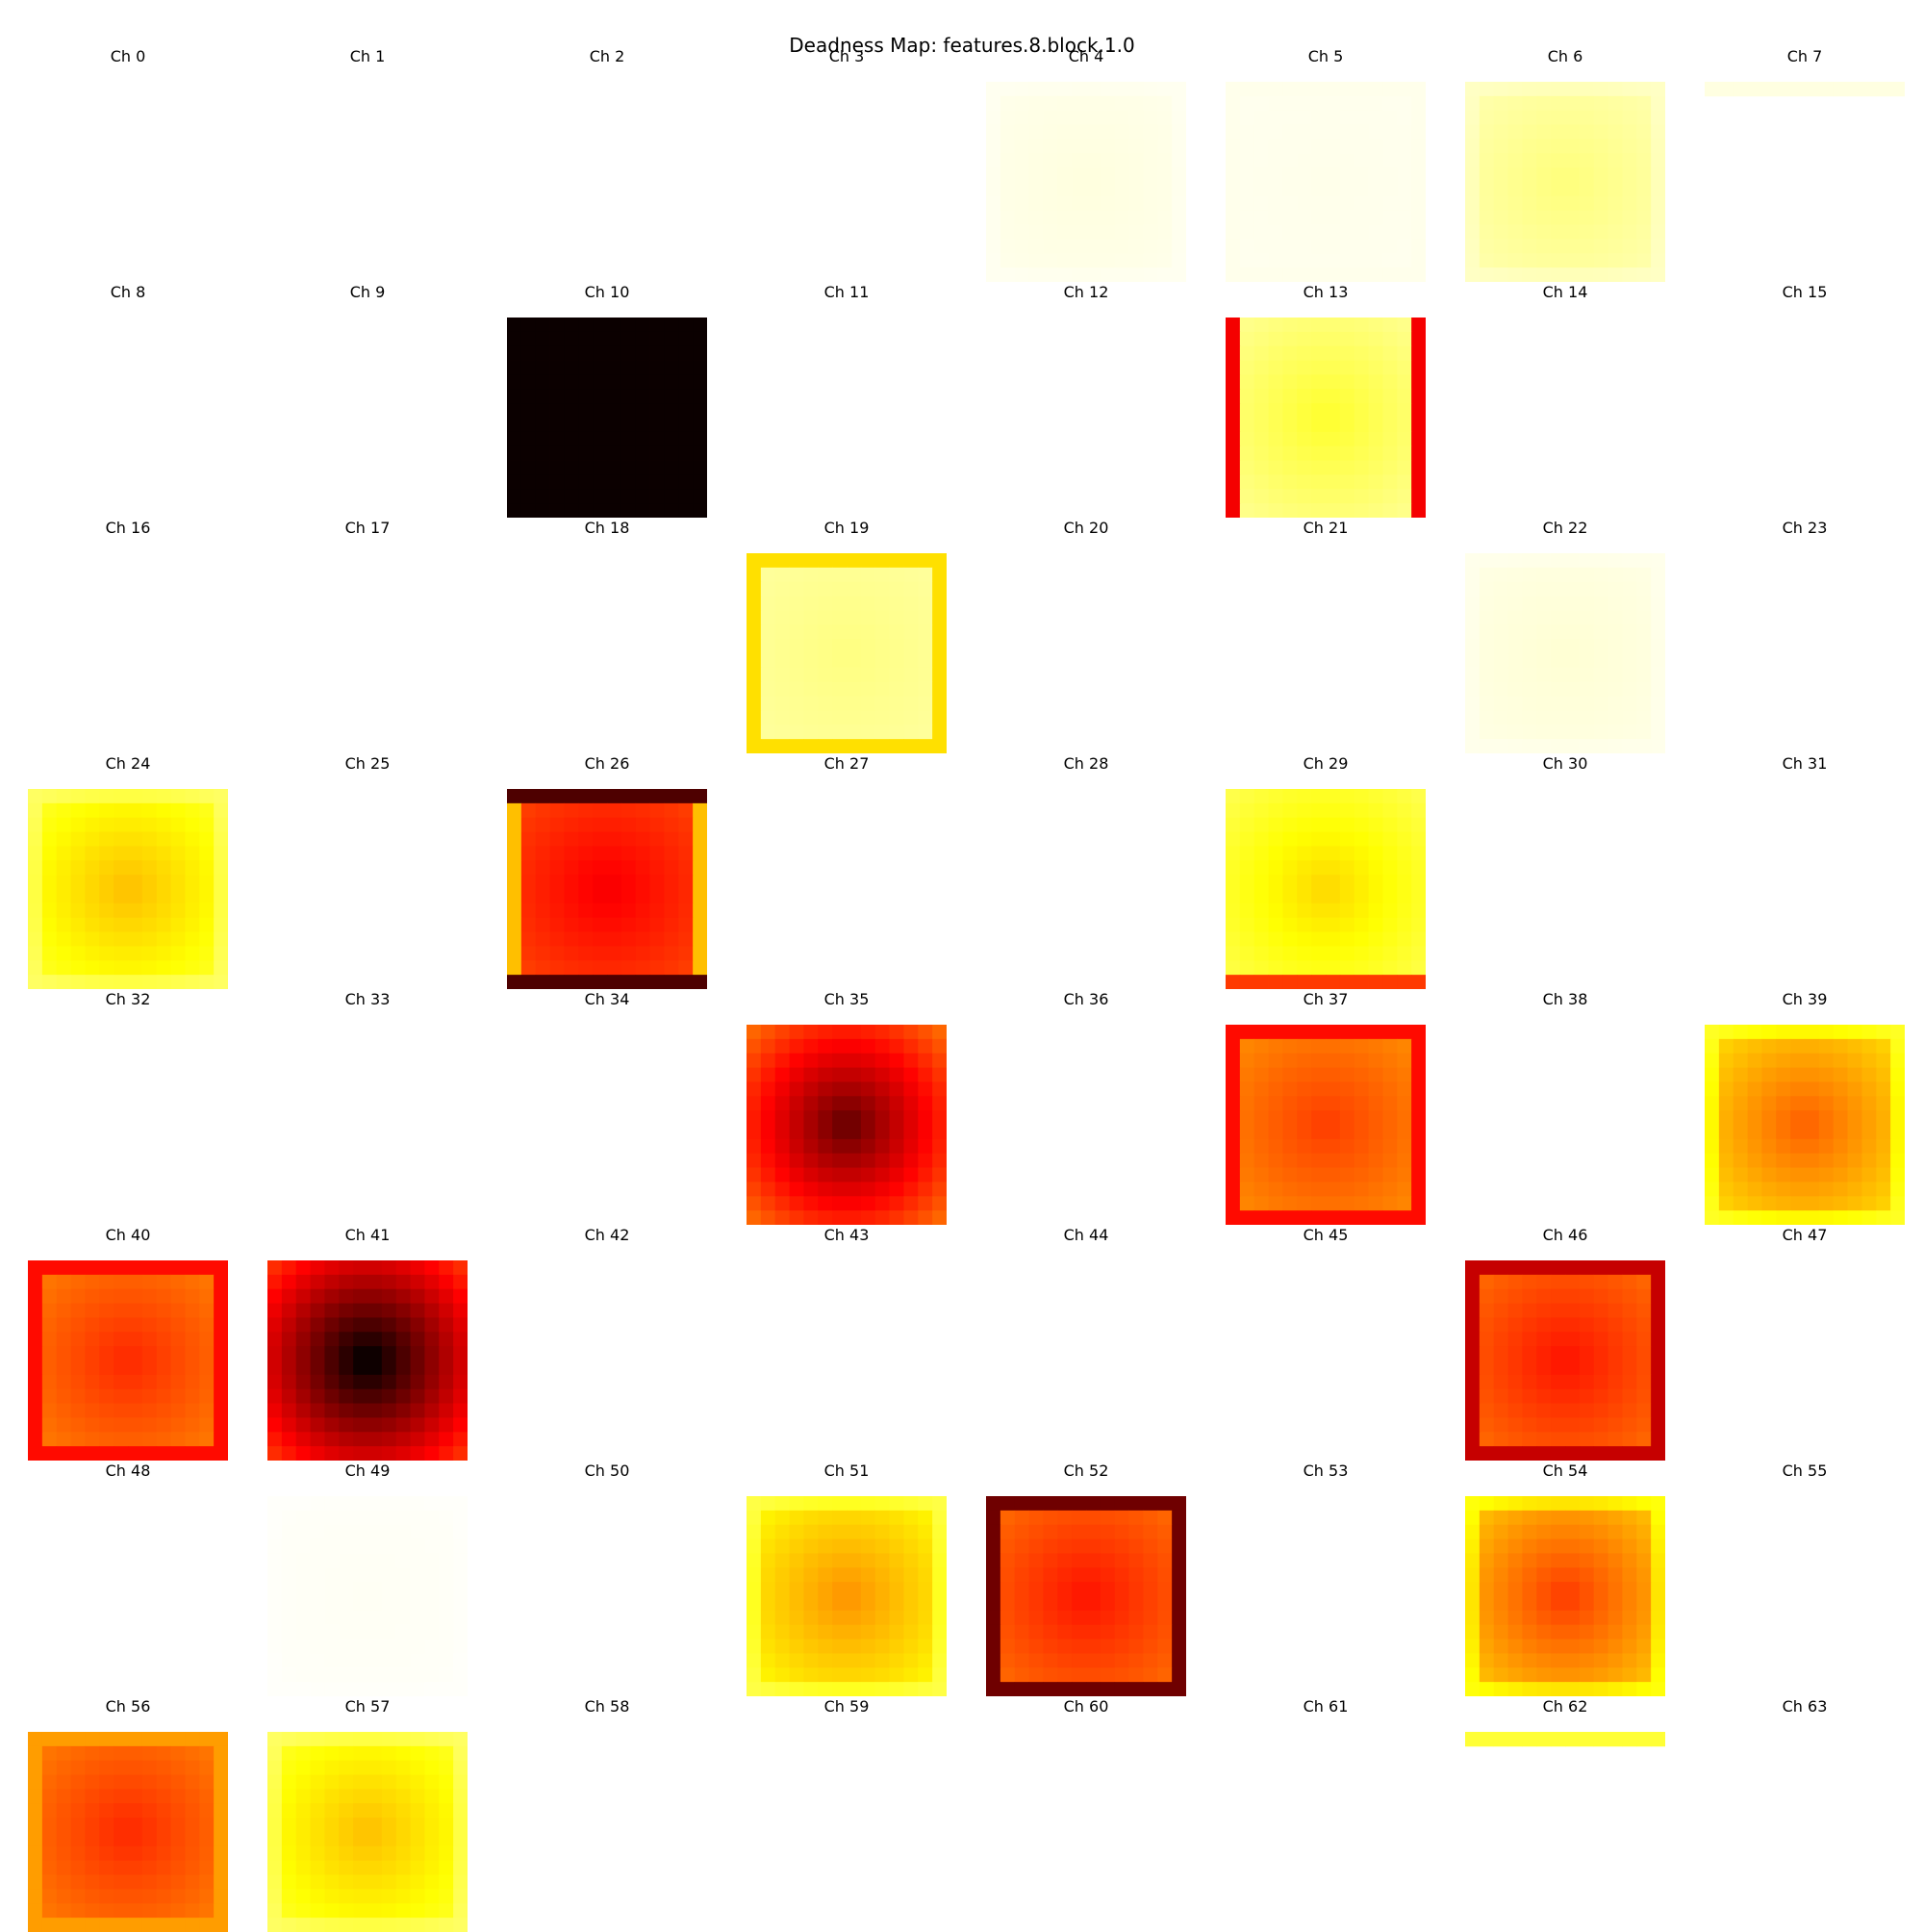 The height and width of the screenshot is (1932, 1924). Describe the element at coordinates (128, 292) in the screenshot. I see `channel-title: Ch 8` at that location.